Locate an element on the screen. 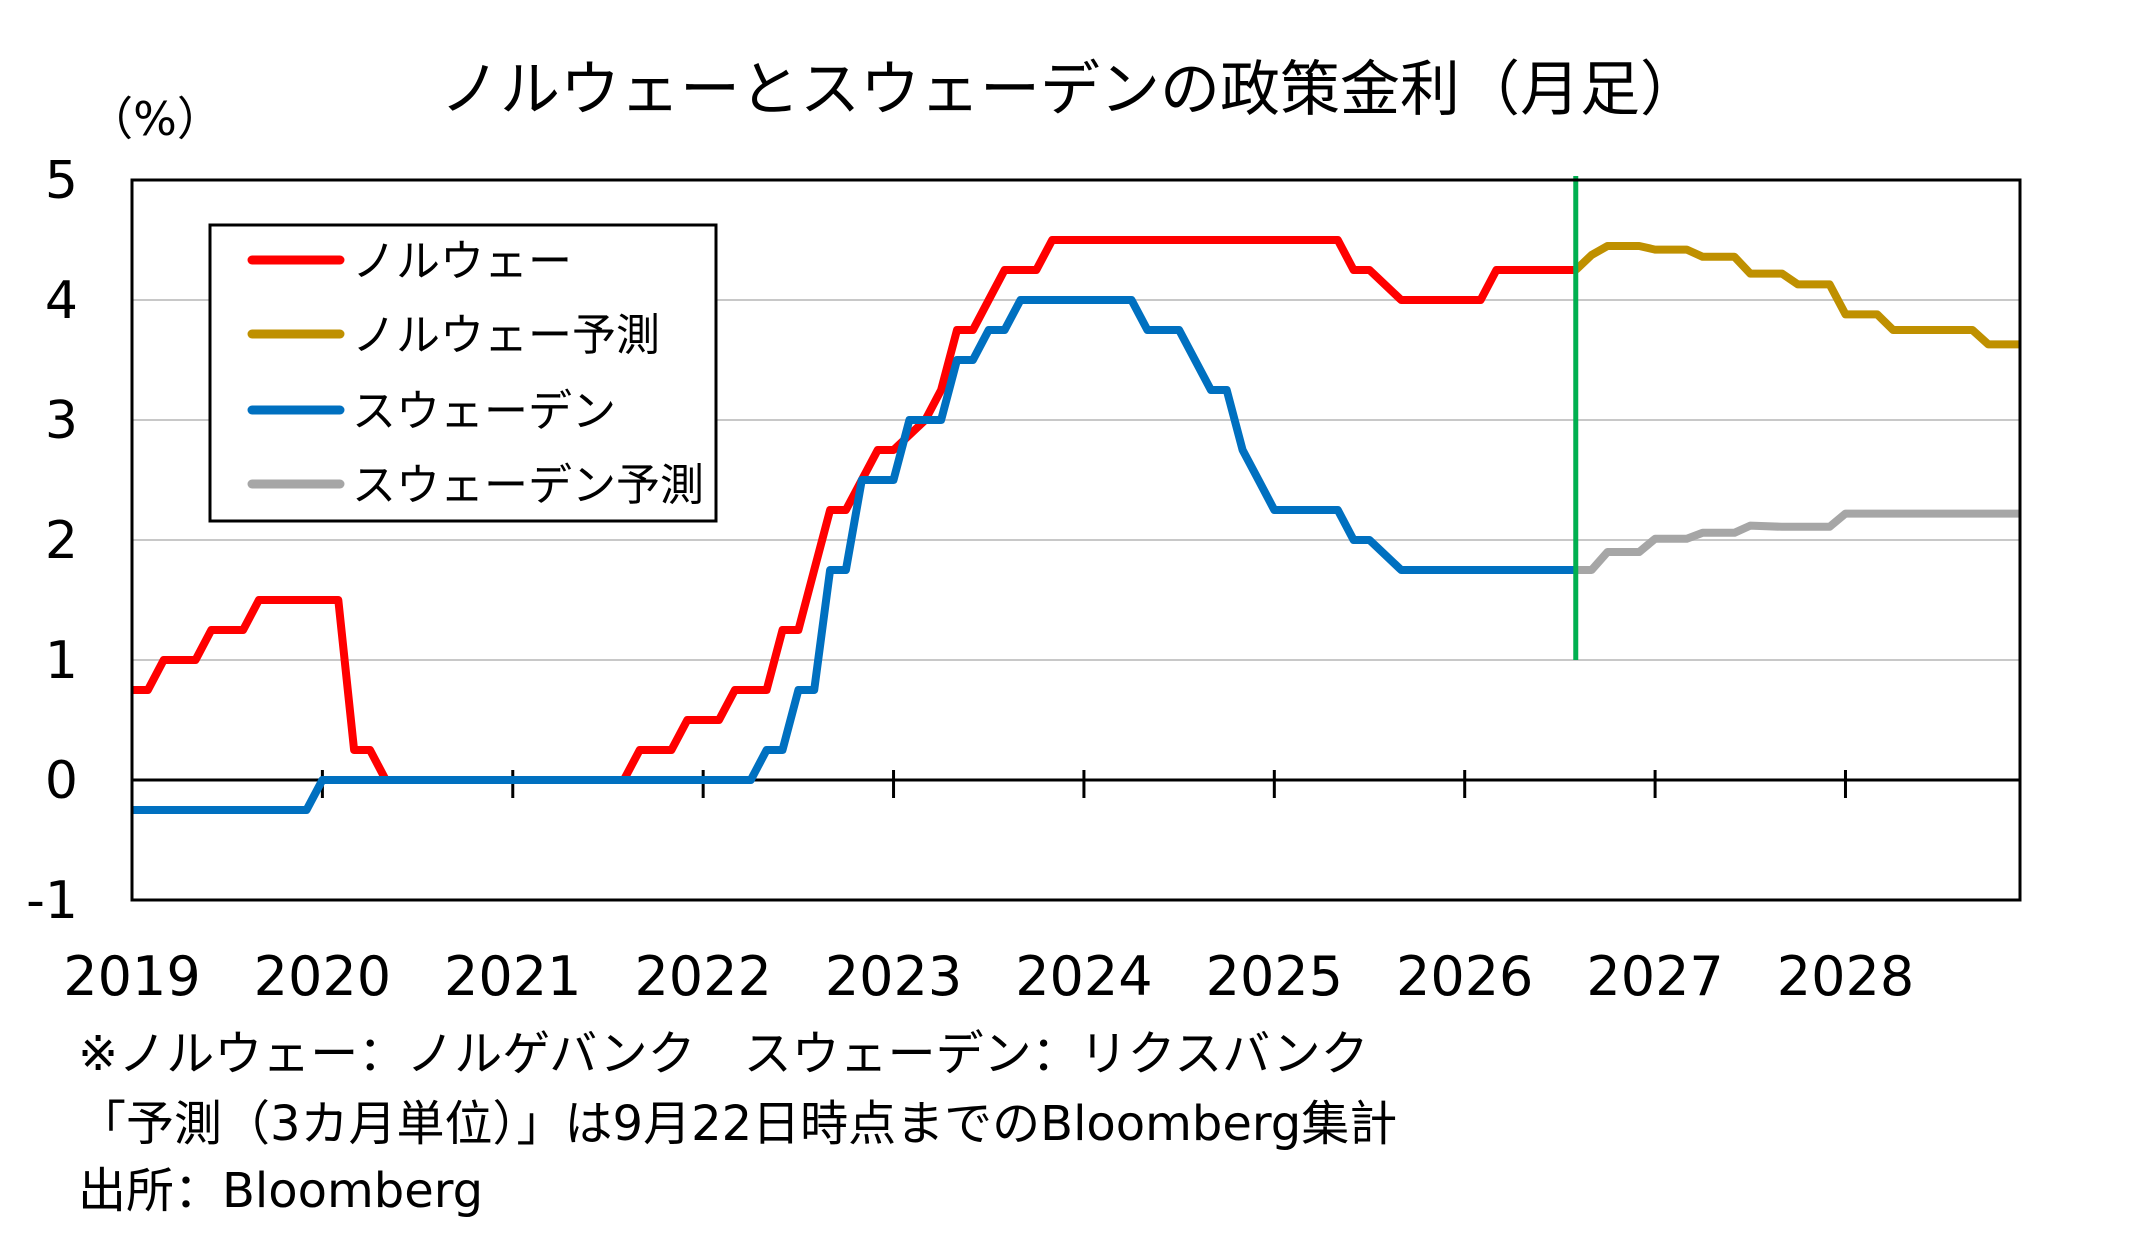 The image size is (2130, 1236). x-tick-label: 2025 is located at coordinates (1274, 976).